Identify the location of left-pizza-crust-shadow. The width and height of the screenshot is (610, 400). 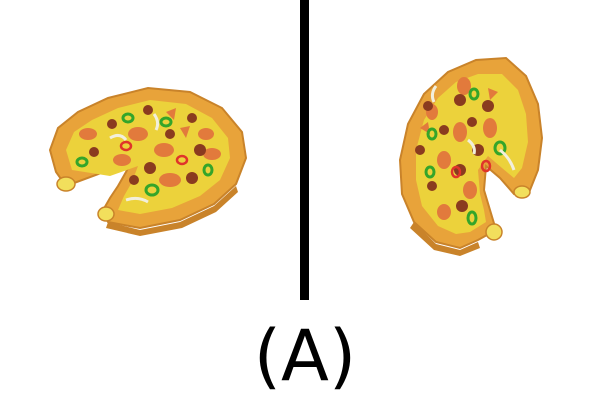
(172, 211).